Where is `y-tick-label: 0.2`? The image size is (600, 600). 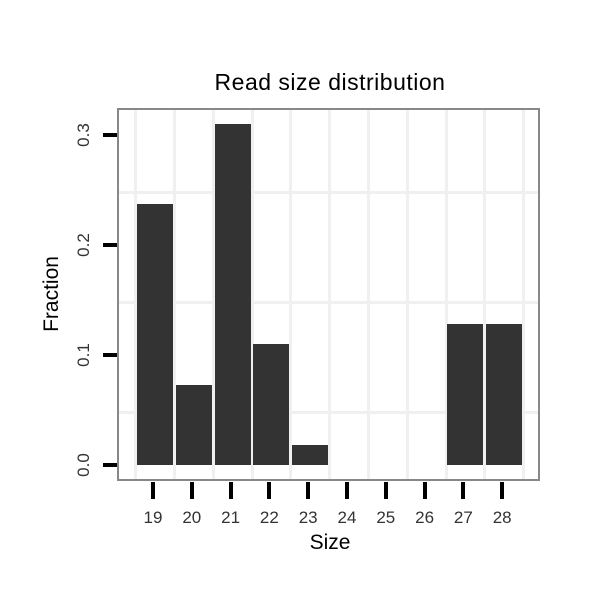
y-tick-label: 0.2 is located at coordinates (83, 245).